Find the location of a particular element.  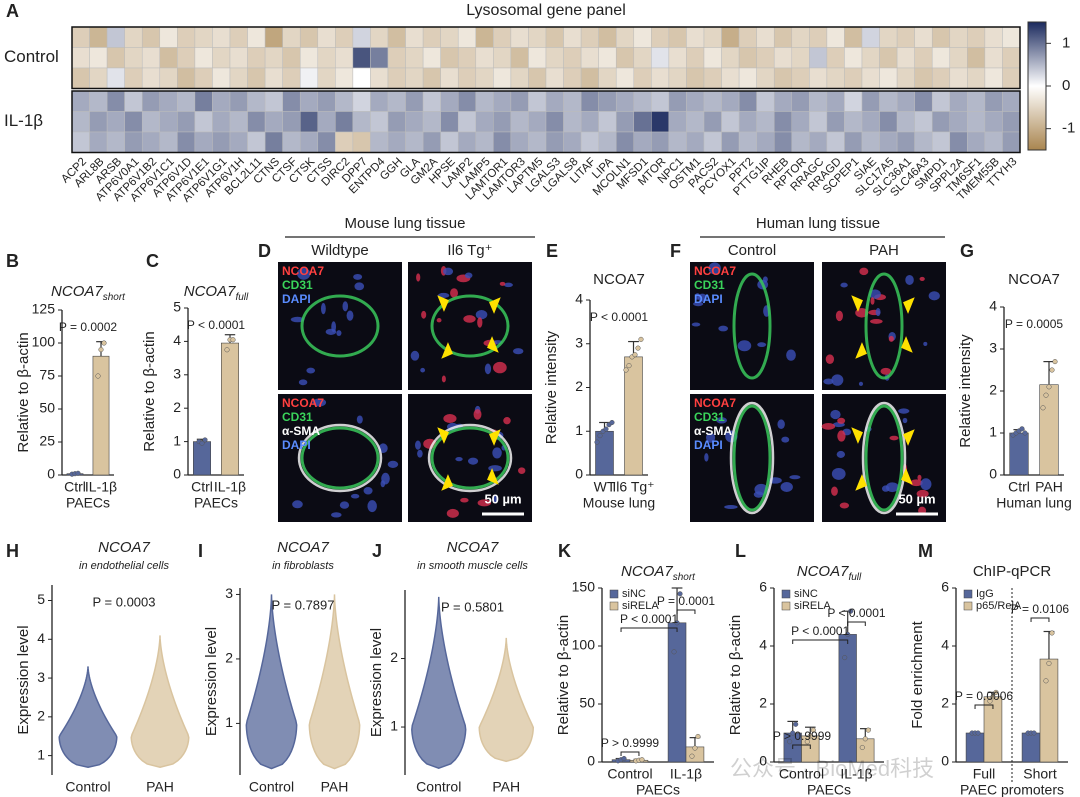

y-tick-label: 3 is located at coordinates (177, 374).